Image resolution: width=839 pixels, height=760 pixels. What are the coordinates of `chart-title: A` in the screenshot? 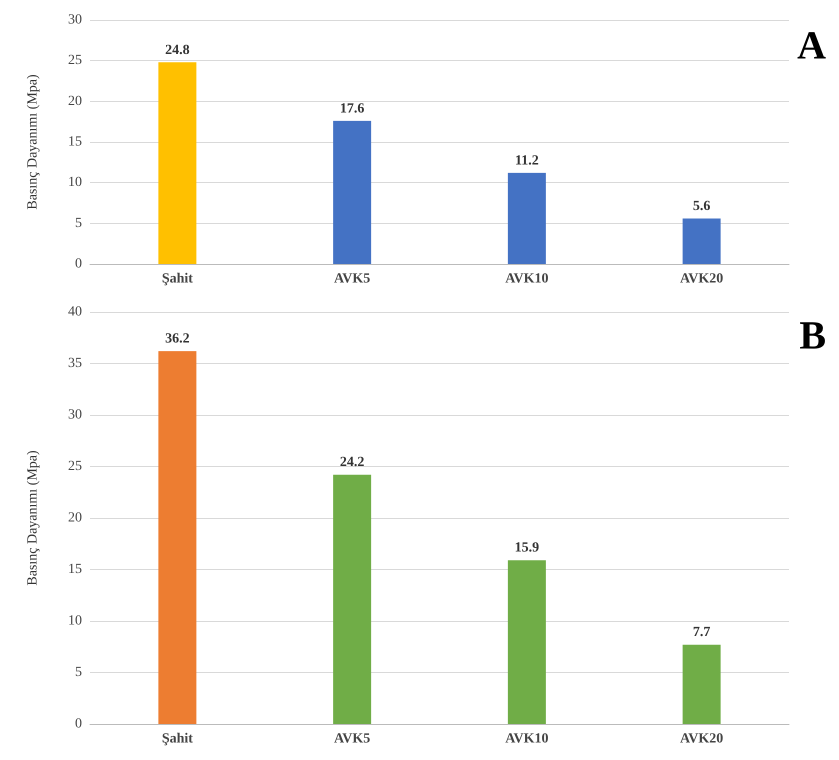 It's located at (811, 45).